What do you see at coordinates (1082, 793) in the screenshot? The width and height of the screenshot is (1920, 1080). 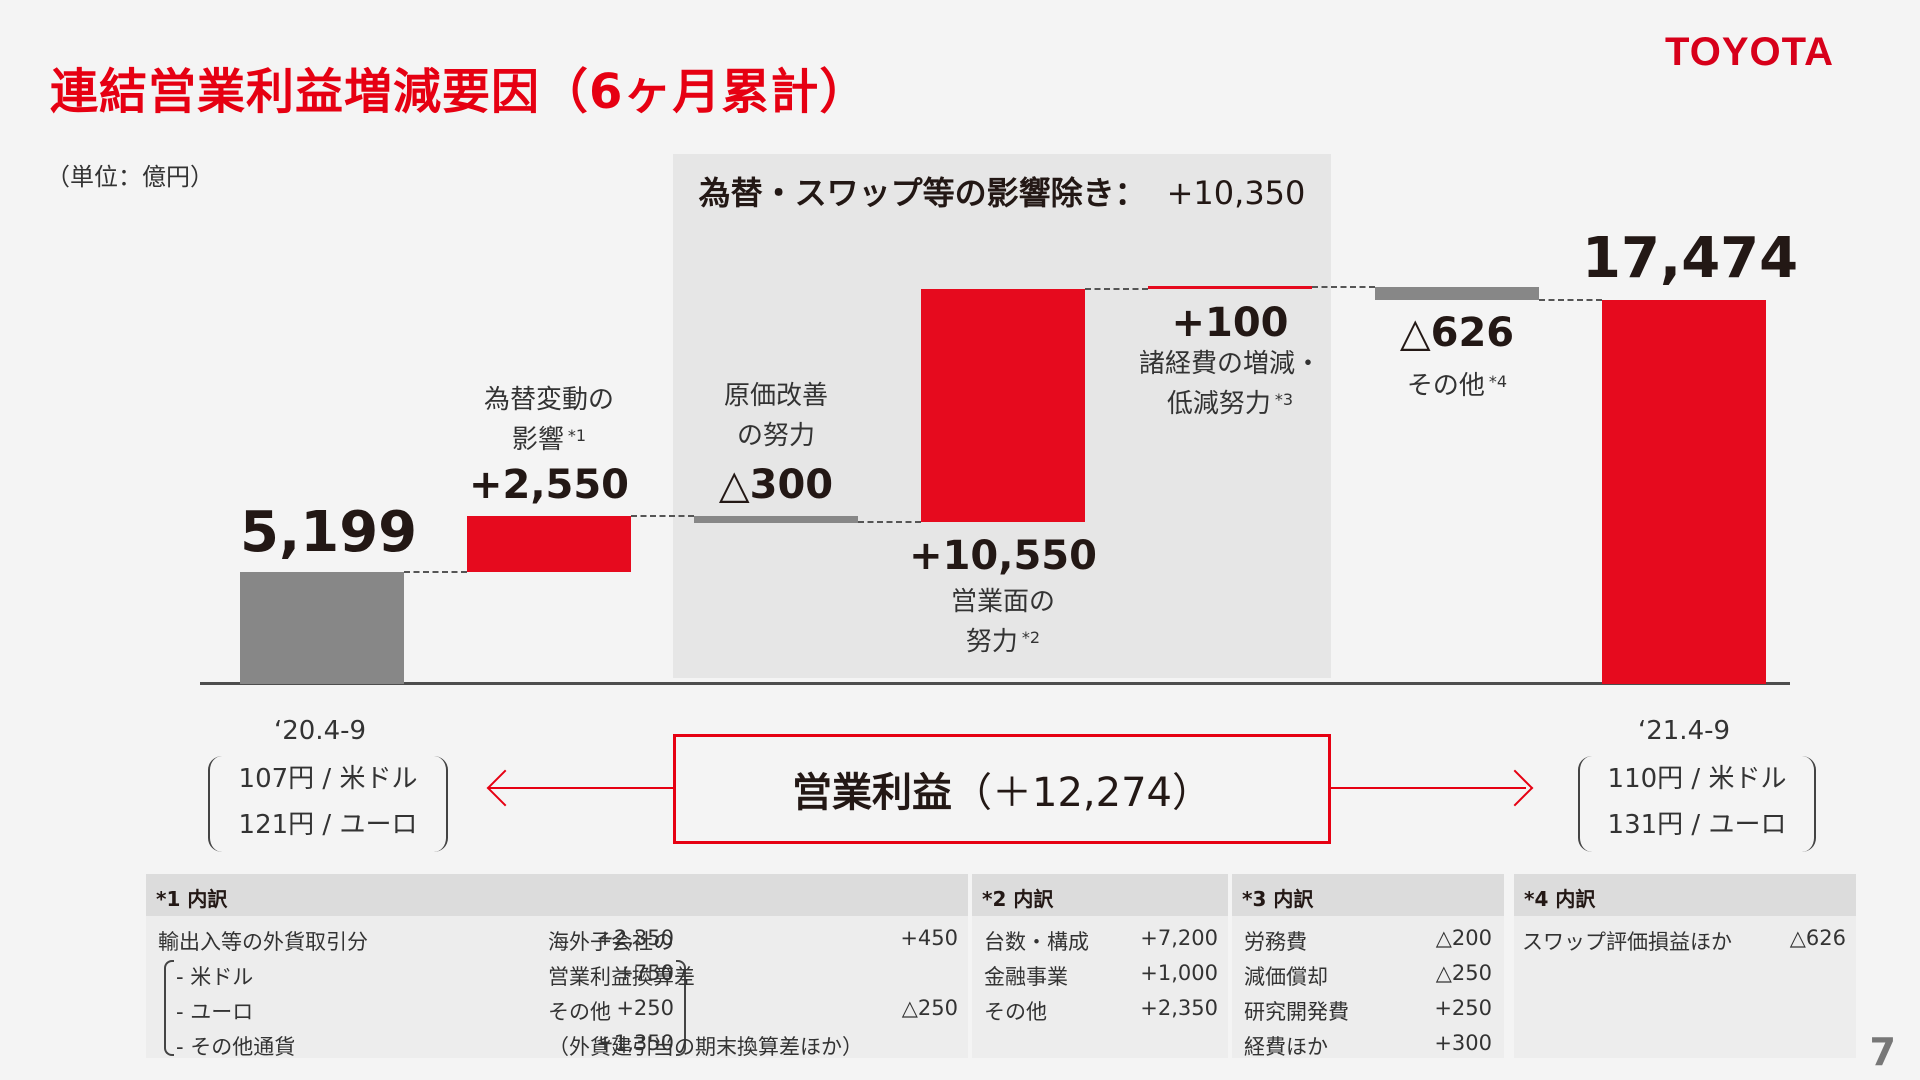 I see `operating-income-change: （＋12,274）` at bounding box center [1082, 793].